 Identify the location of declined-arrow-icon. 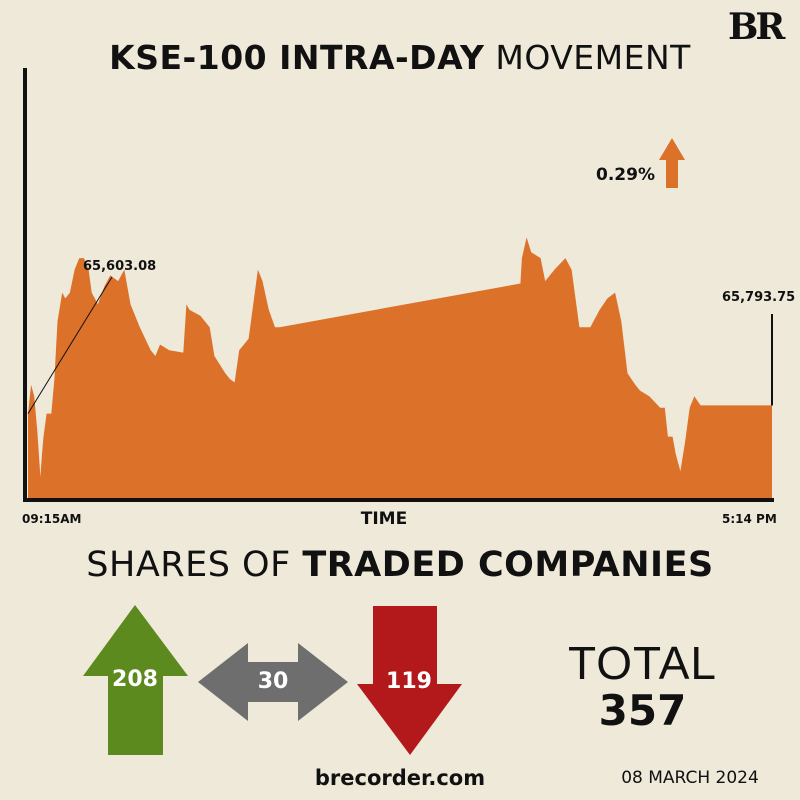
(409, 680).